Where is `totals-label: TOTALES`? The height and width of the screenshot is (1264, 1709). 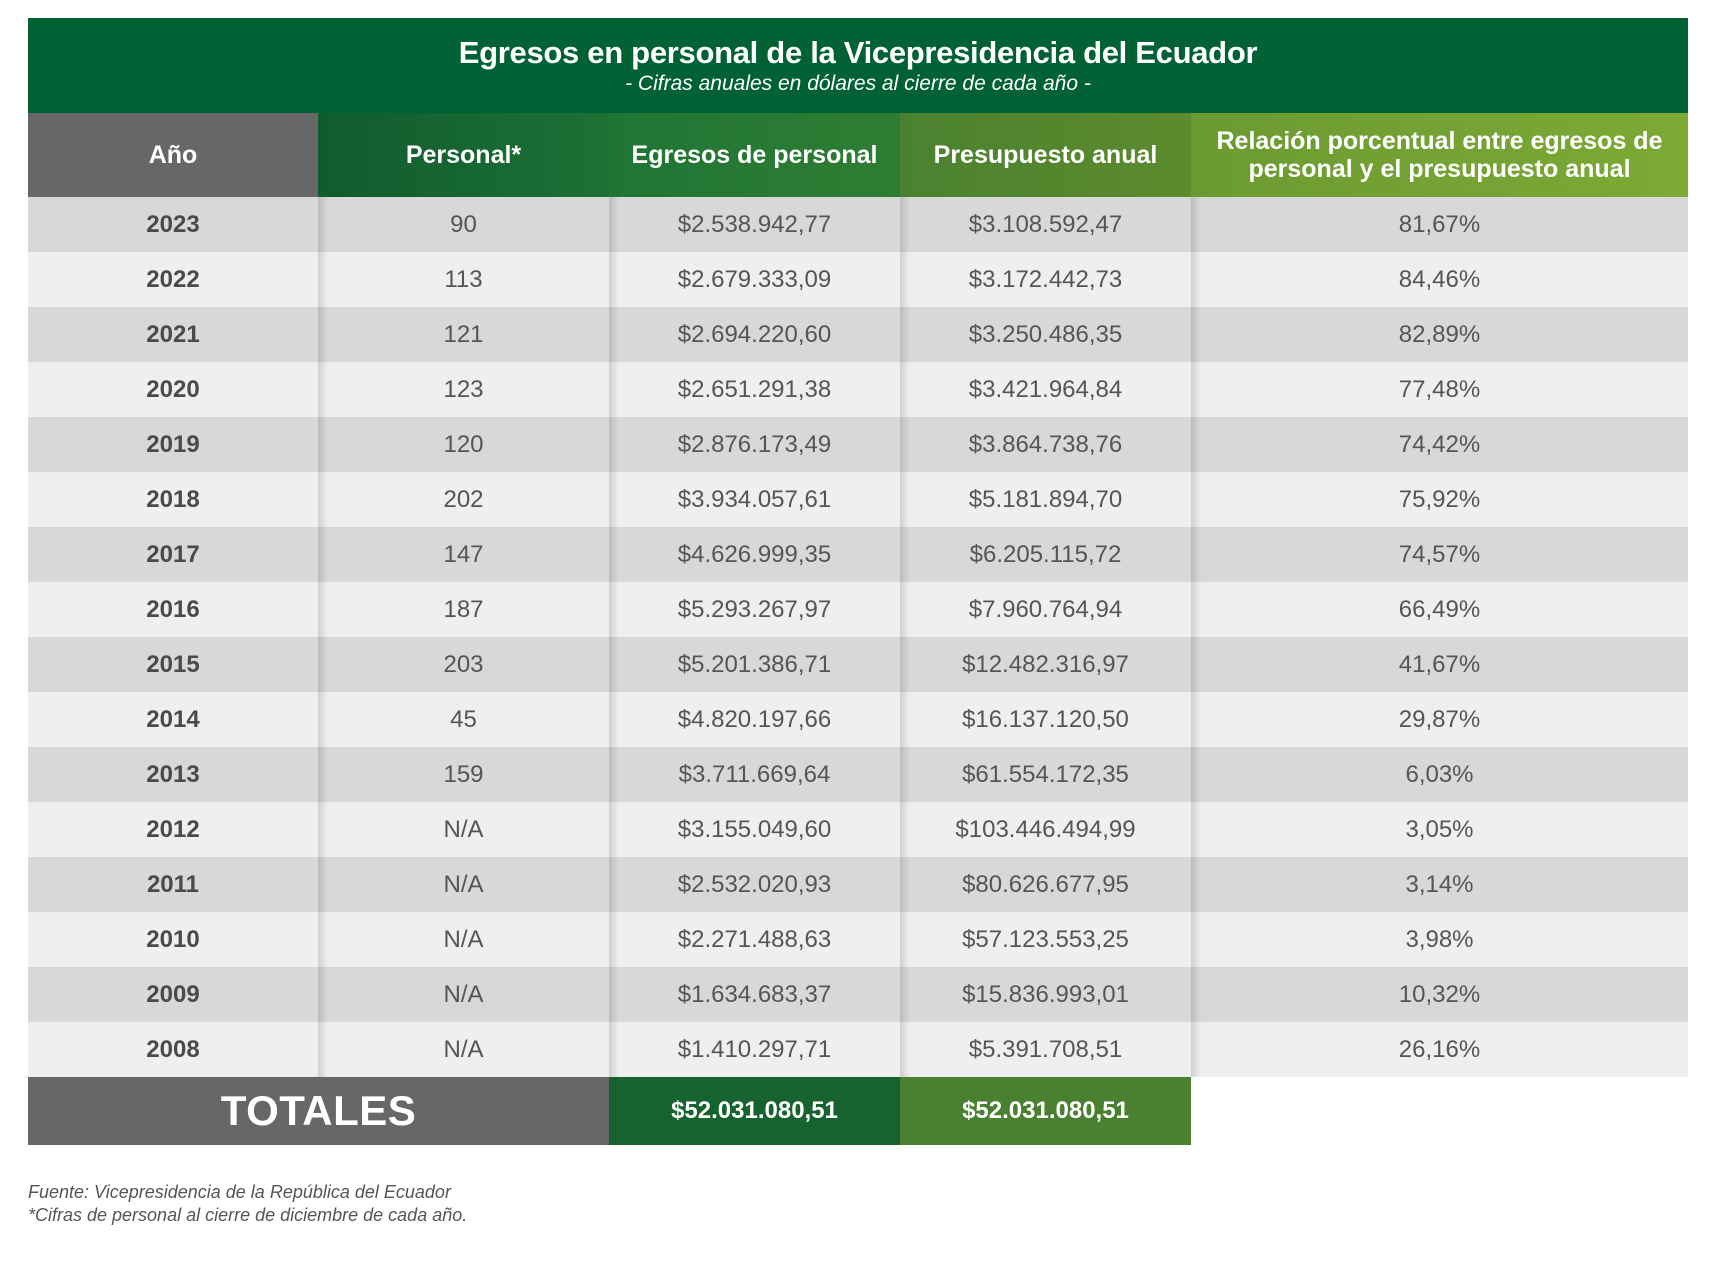
totals-label: TOTALES is located at coordinates (318, 1111).